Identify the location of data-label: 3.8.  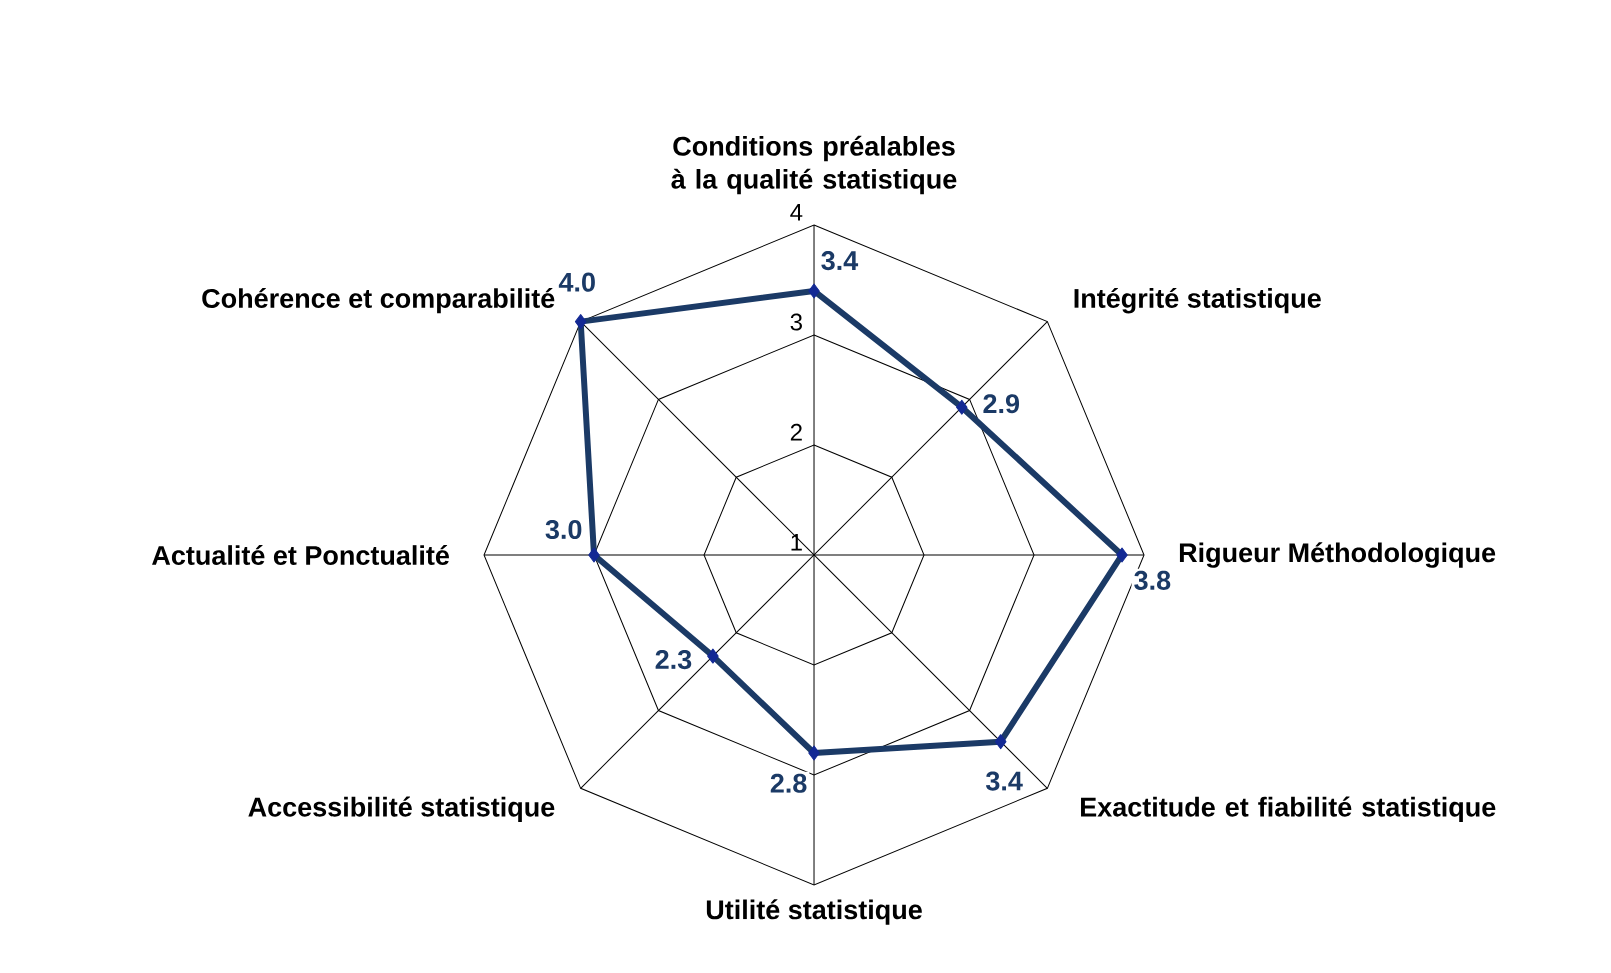
(1152, 580).